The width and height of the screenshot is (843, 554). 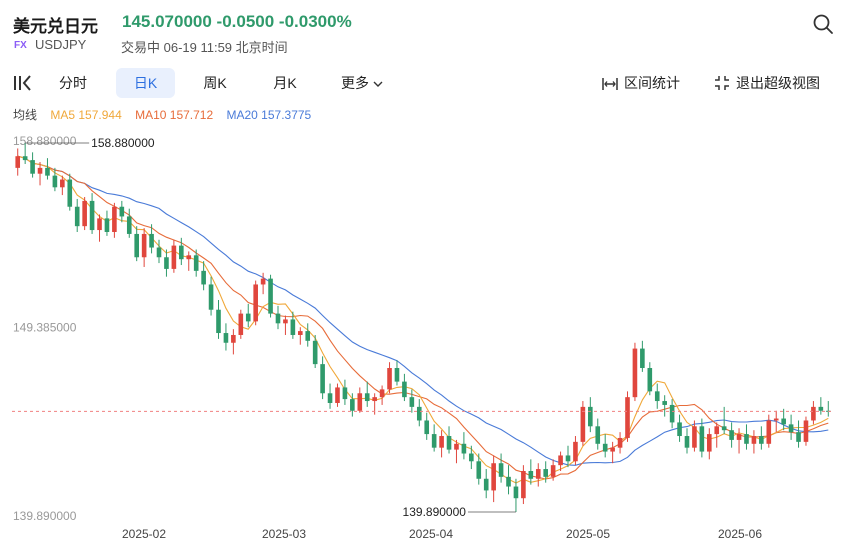 What do you see at coordinates (86, 115) in the screenshot?
I see `ma5-value: MA5 157.944` at bounding box center [86, 115].